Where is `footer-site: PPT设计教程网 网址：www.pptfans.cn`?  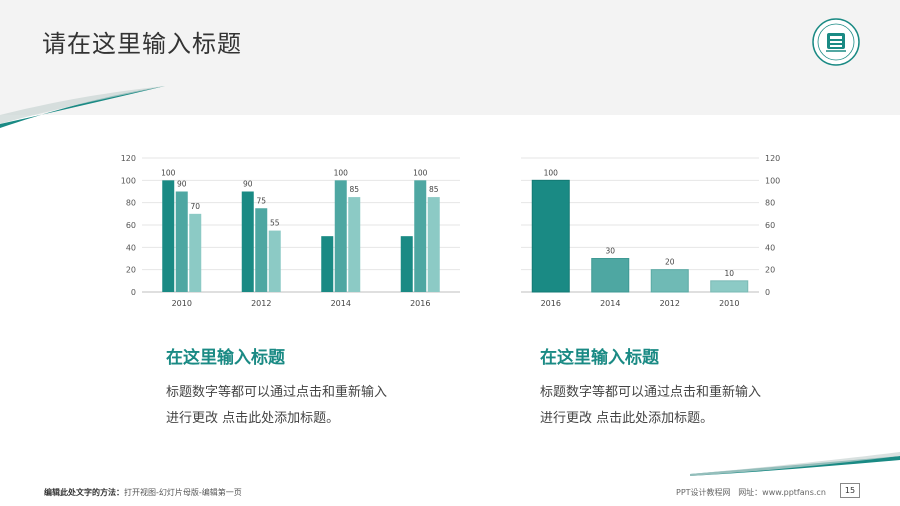
footer-site: PPT设计教程网 网址：www.pptfans.cn is located at coordinates (751, 492).